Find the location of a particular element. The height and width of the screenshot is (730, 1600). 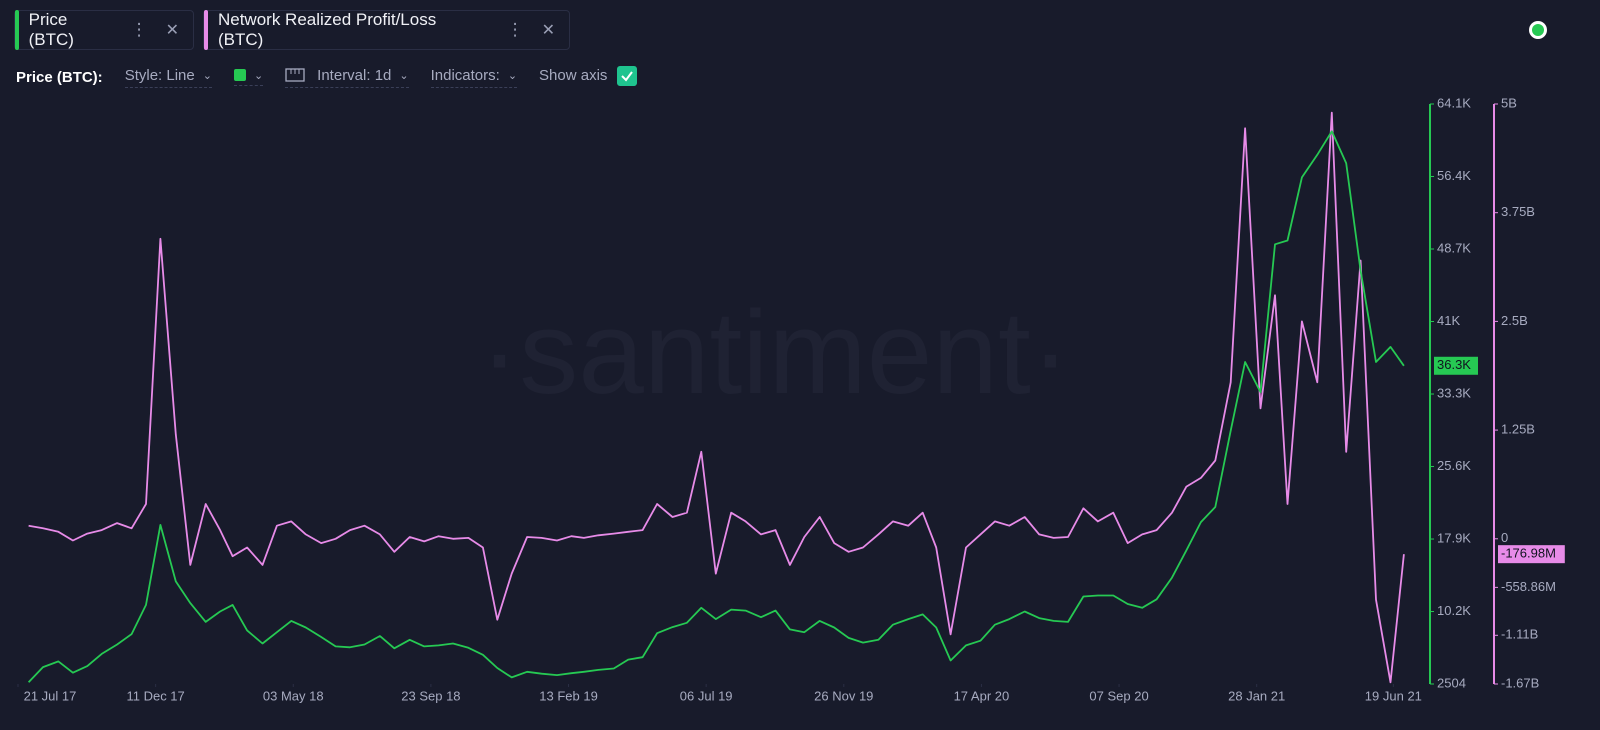

y-tick-label: 56.4K is located at coordinates (1454, 175).